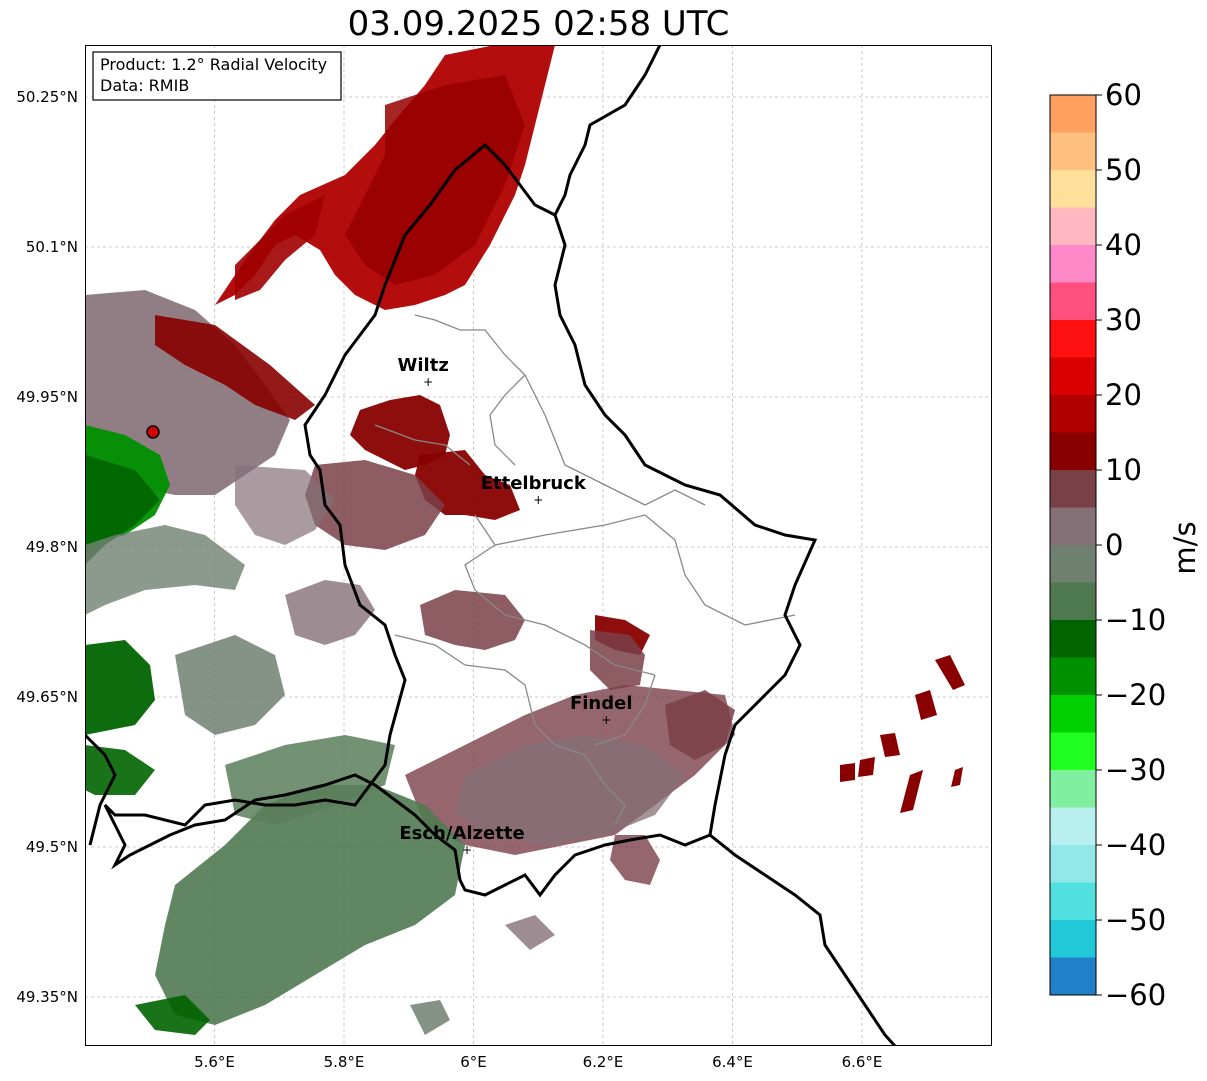  I want to click on echo-west-dark-green, so click(120, 687).